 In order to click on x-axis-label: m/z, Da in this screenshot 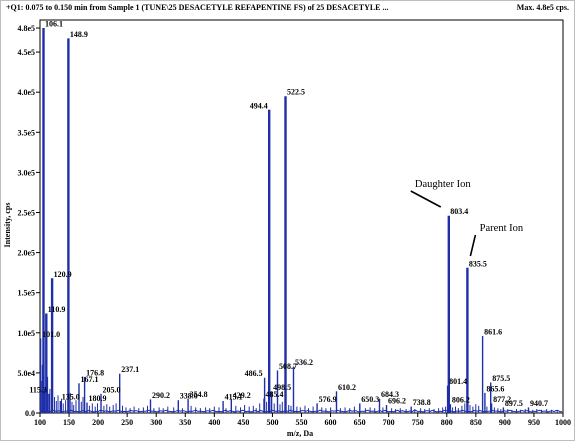, I will do `click(300, 433)`.